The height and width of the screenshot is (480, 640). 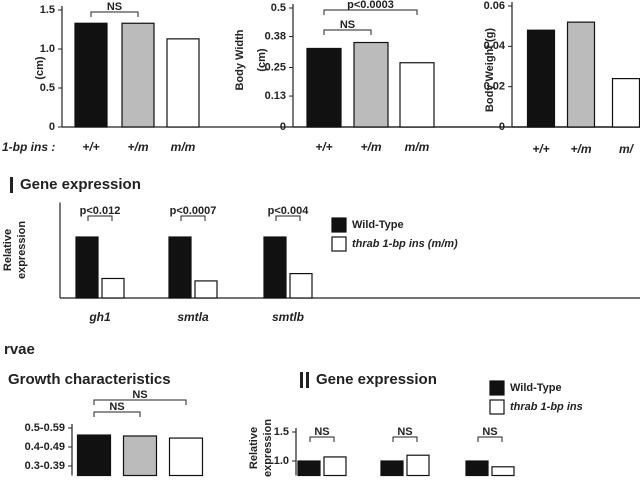 I want to click on annotation: p<0.012, so click(x=100, y=211).